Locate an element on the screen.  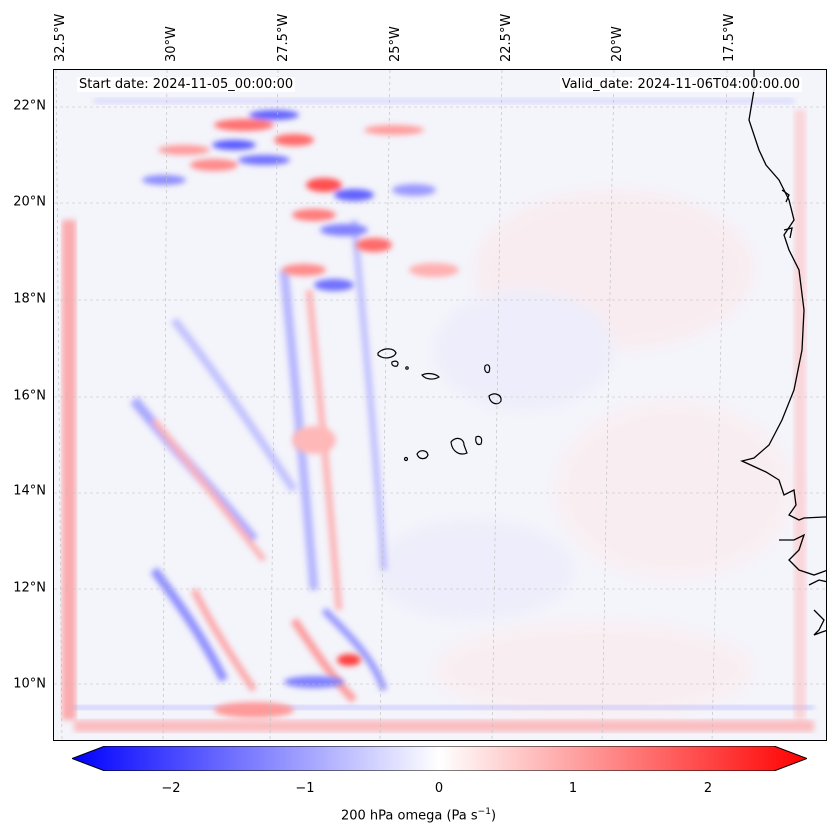
lat-label-10n: 10°N is located at coordinates (29, 684).